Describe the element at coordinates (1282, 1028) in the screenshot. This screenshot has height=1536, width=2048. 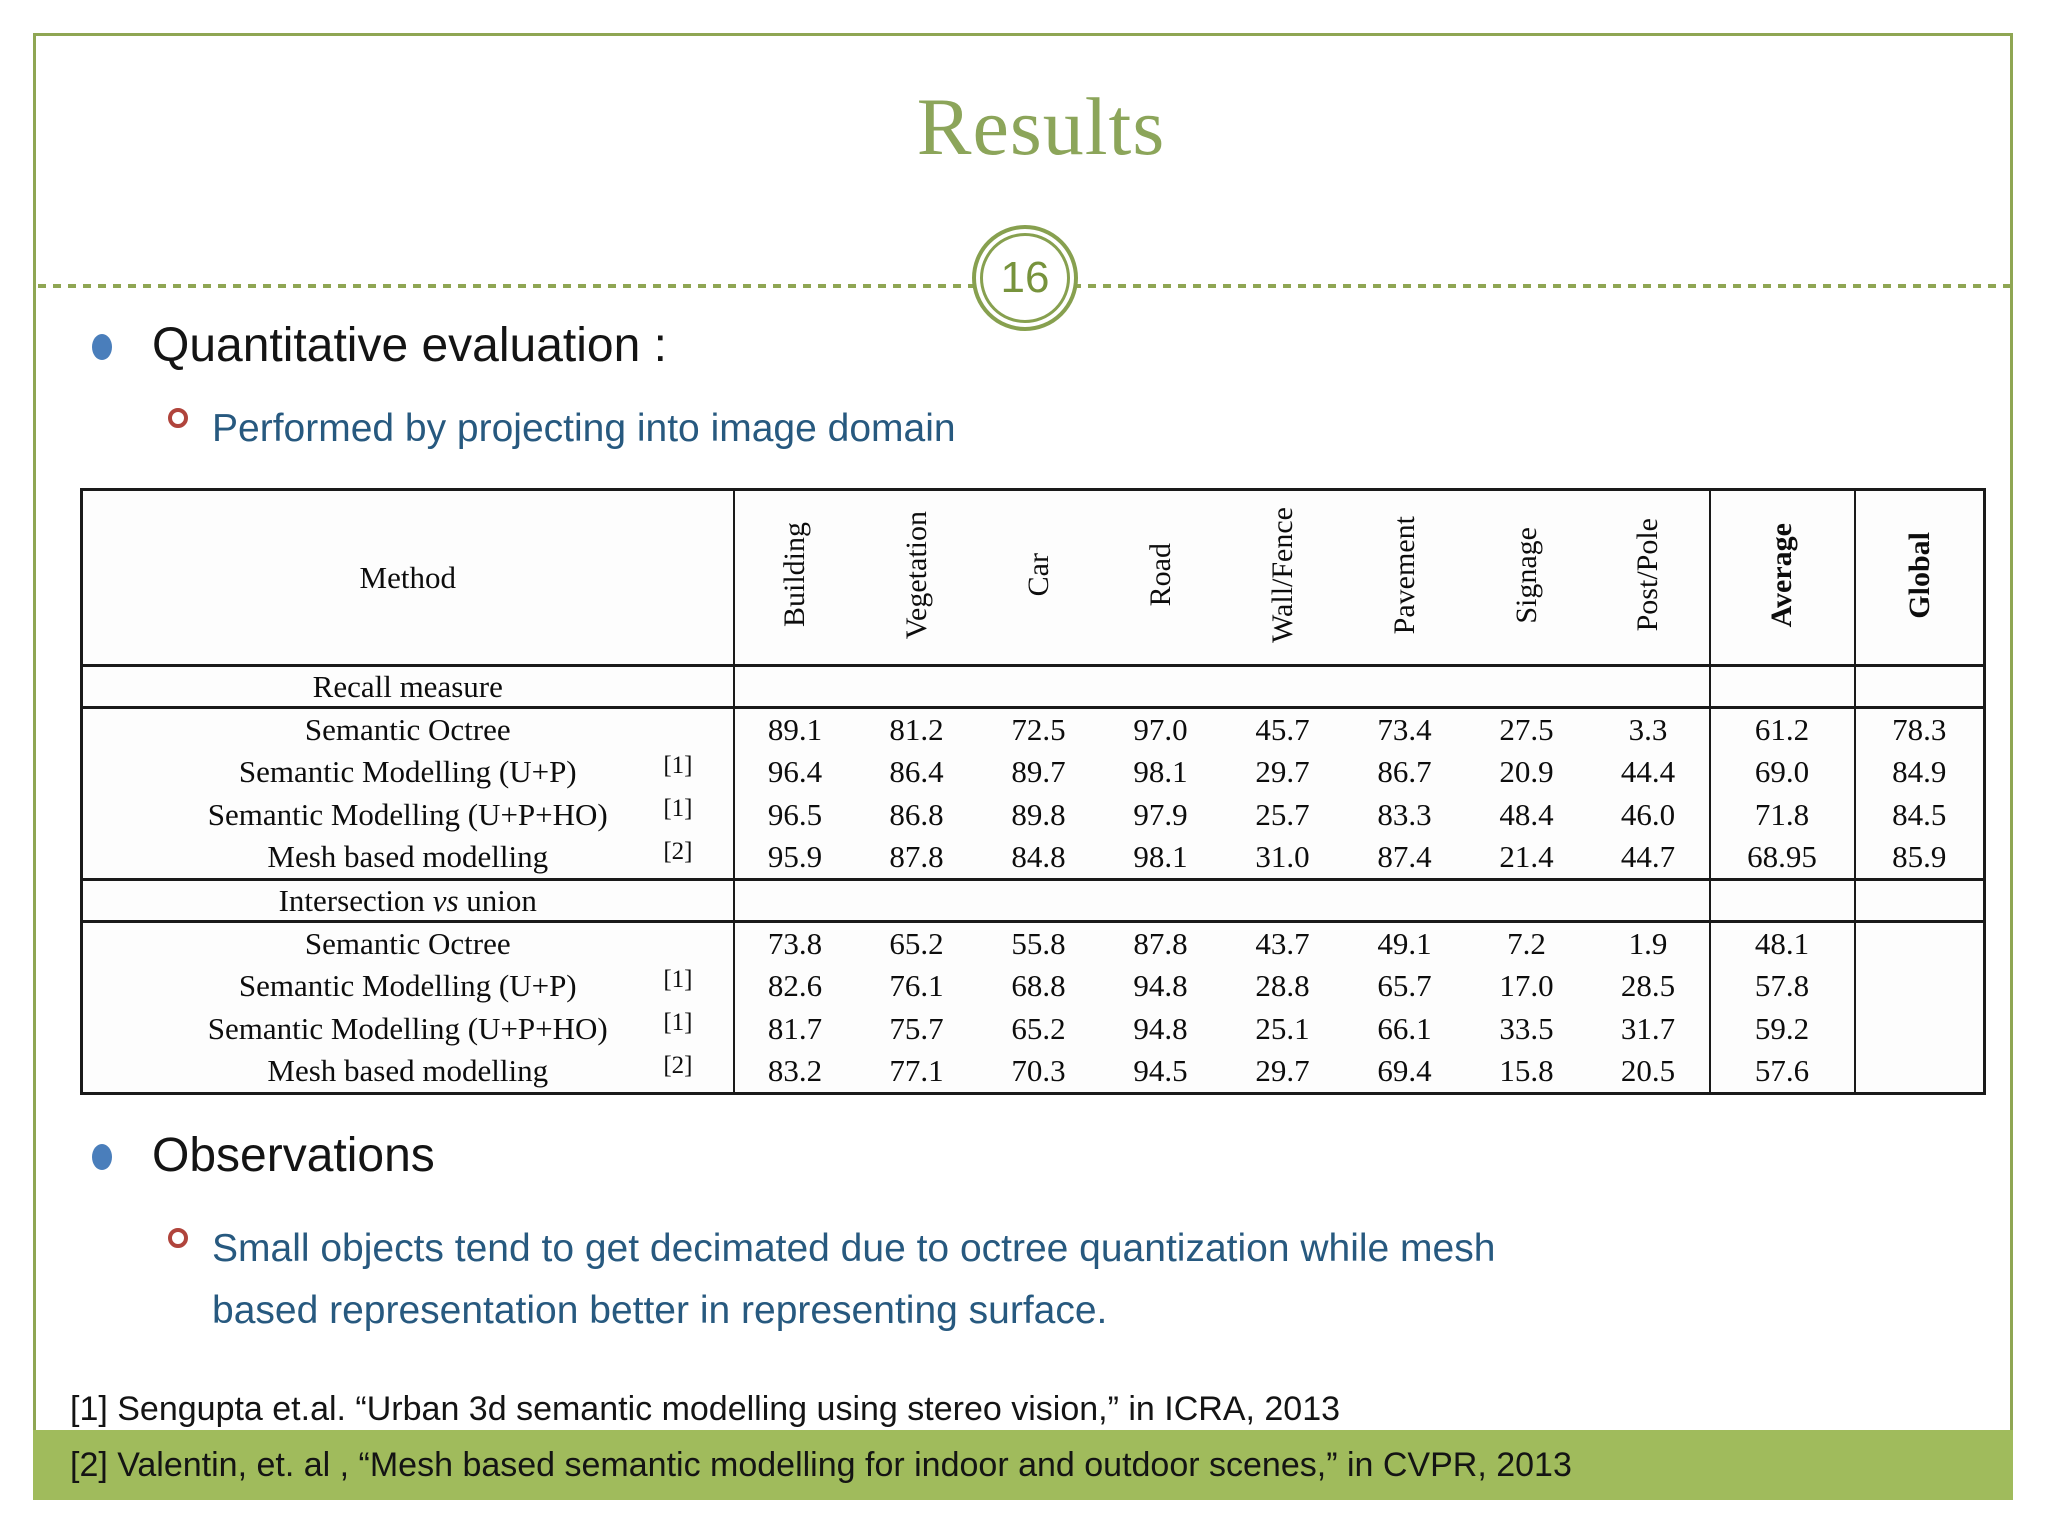
I see `value-cell: 25.1` at that location.